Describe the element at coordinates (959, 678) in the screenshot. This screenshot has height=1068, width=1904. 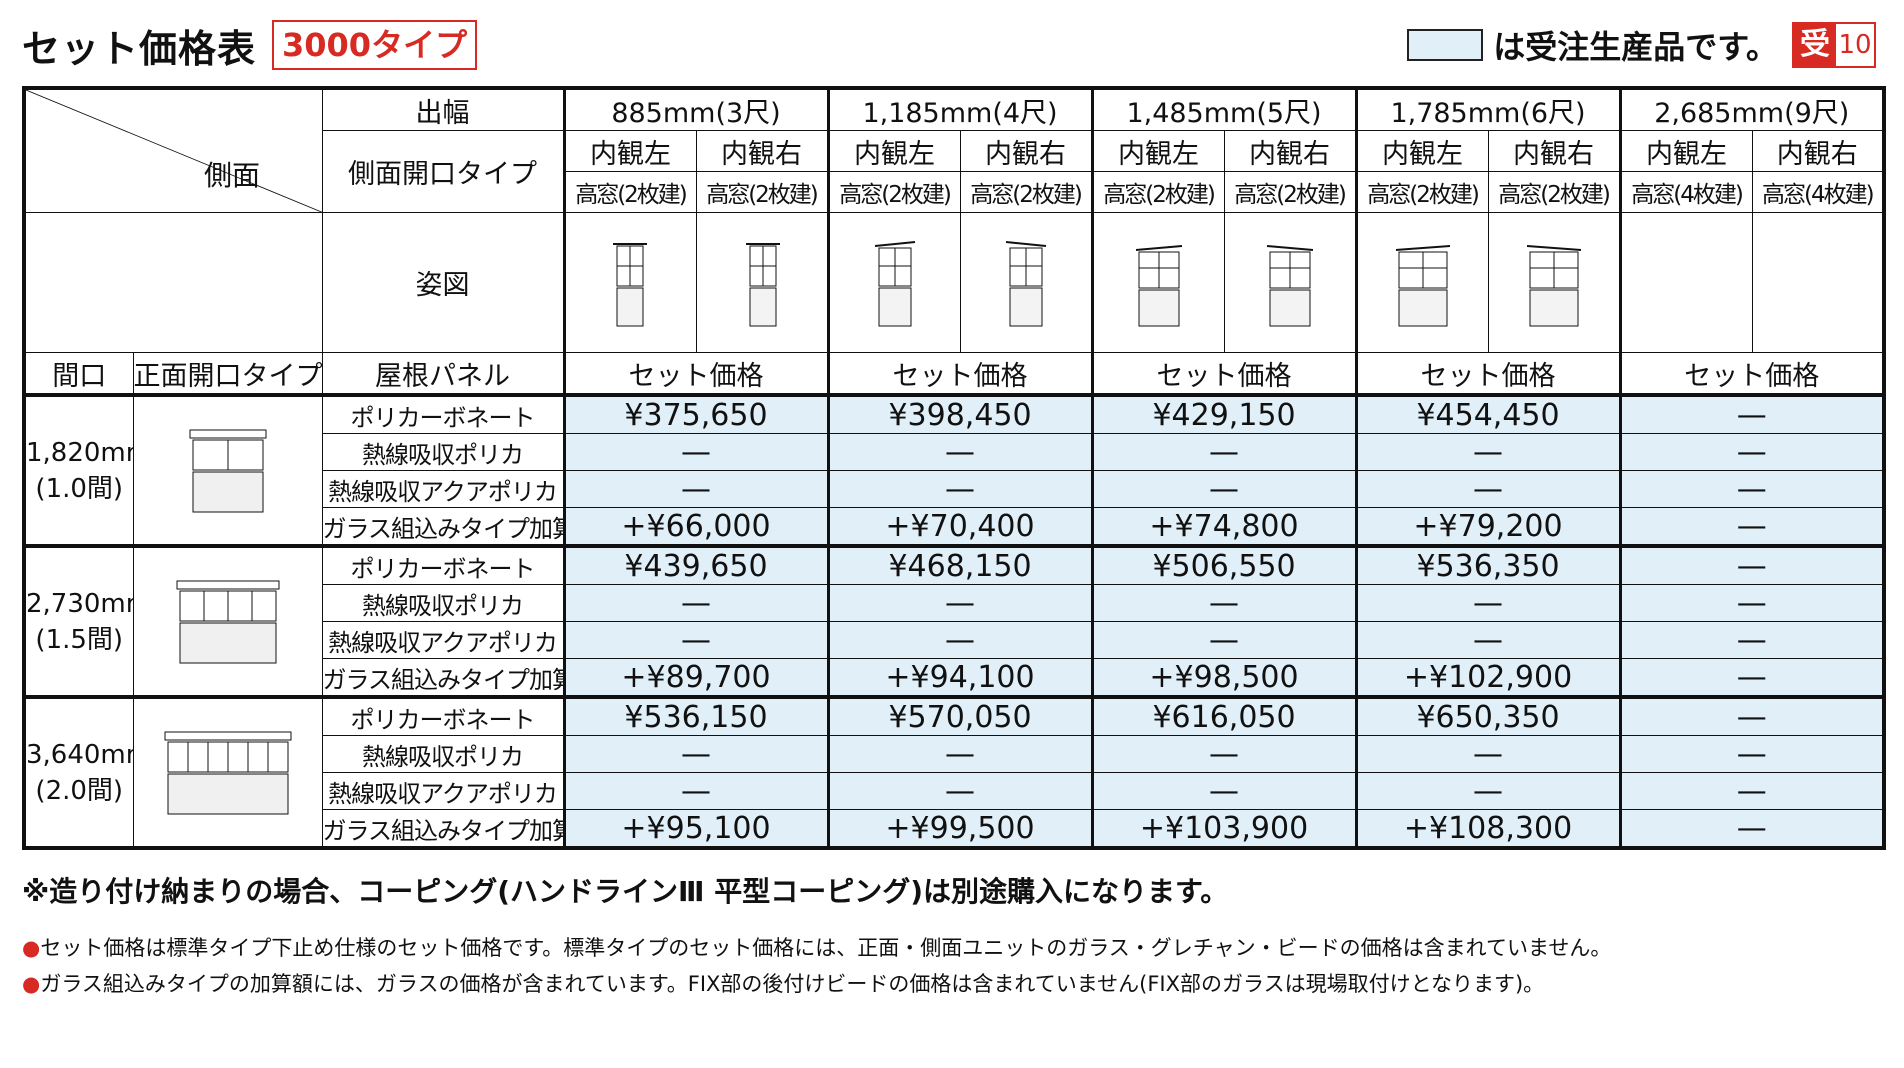
I see `price-cell: +¥94,100` at that location.